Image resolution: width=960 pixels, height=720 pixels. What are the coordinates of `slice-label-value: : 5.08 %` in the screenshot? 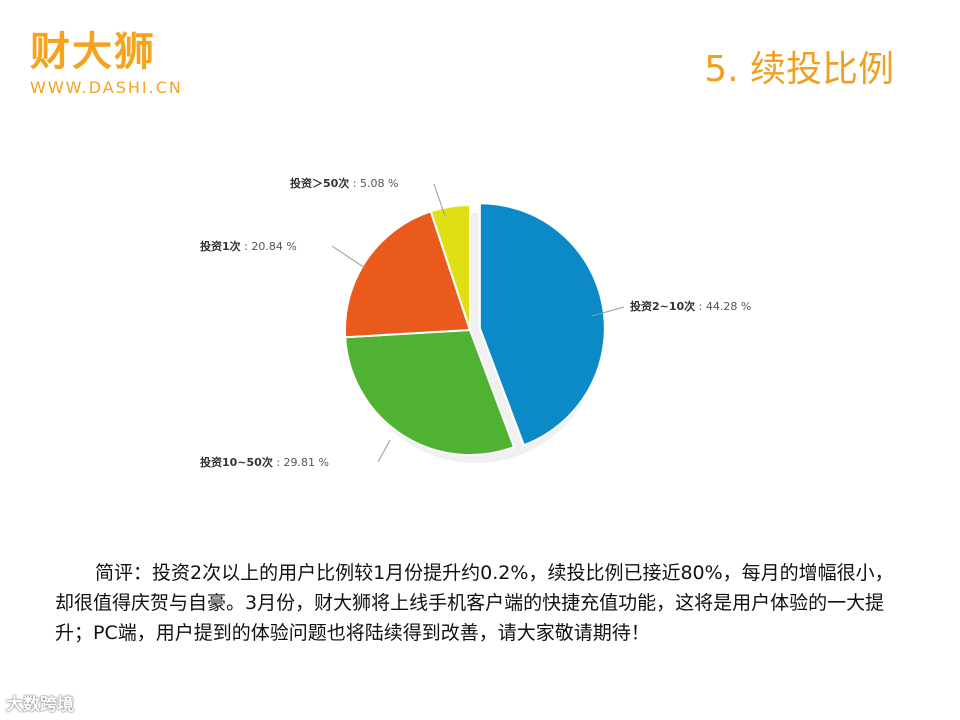 It's located at (373, 183).